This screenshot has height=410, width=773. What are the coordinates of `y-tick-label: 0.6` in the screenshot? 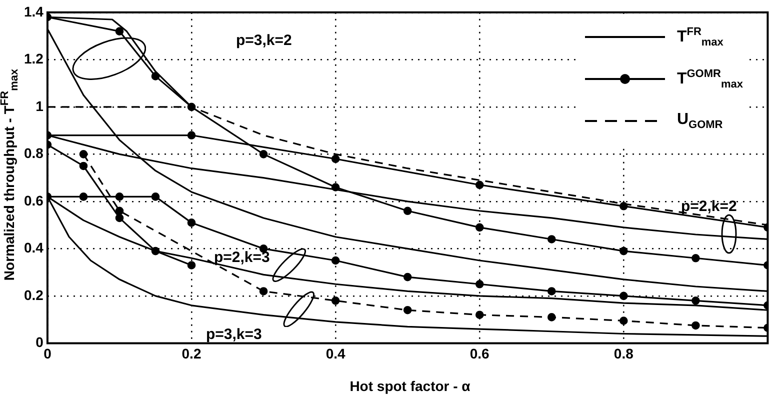 It's located at (34, 200).